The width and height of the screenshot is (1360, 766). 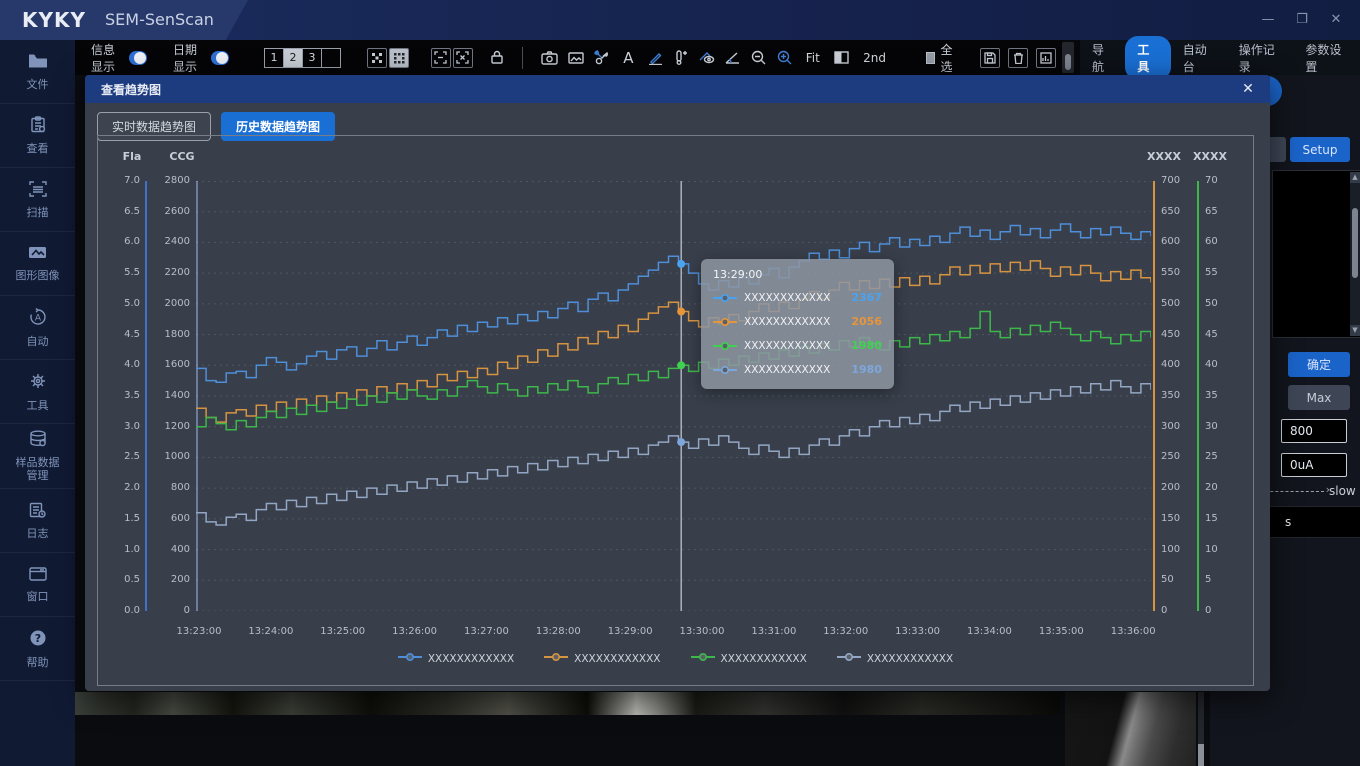 What do you see at coordinates (866, 297) in the screenshot?
I see `tooltip-series-value: 2367` at bounding box center [866, 297].